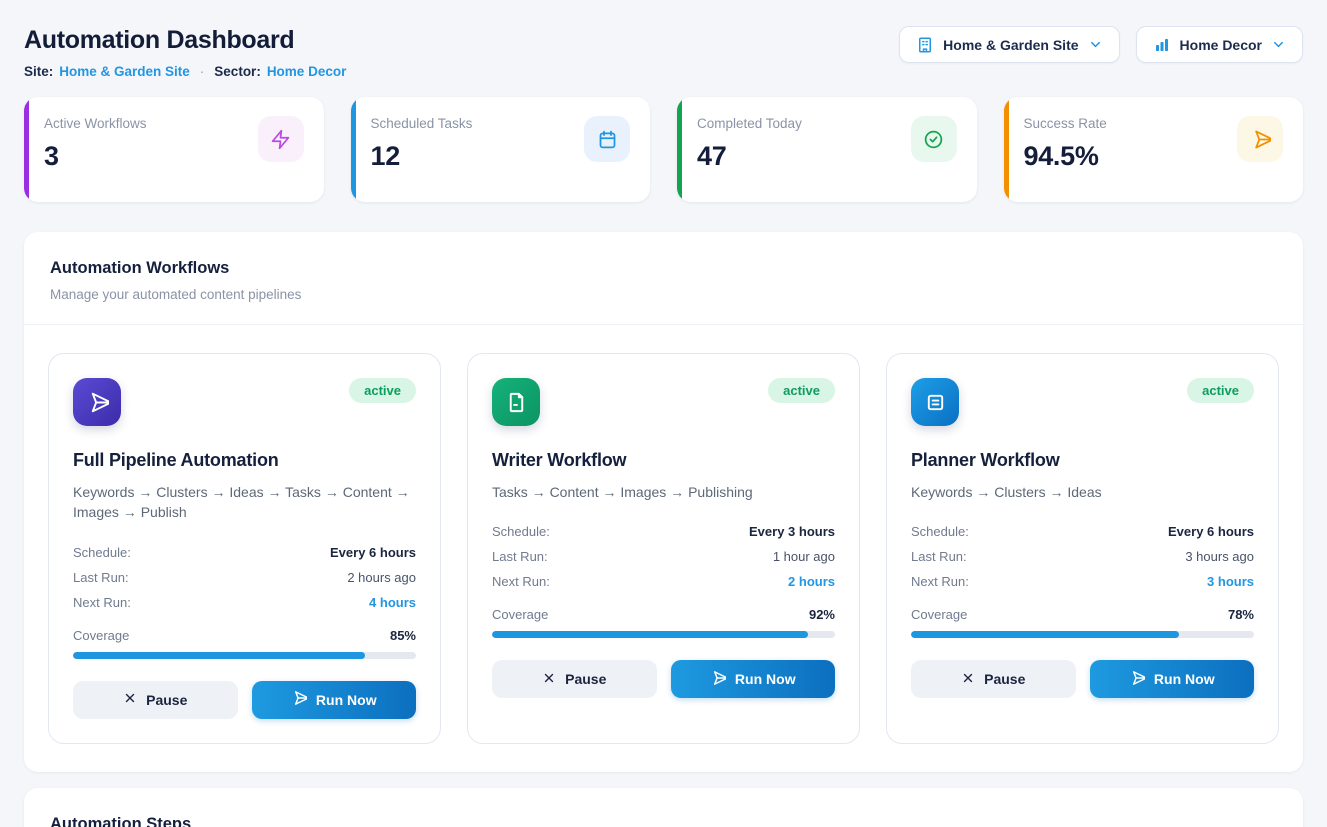  Describe the element at coordinates (174, 149) in the screenshot. I see `stat-card-active-workflows: Active Workflows 3` at that location.